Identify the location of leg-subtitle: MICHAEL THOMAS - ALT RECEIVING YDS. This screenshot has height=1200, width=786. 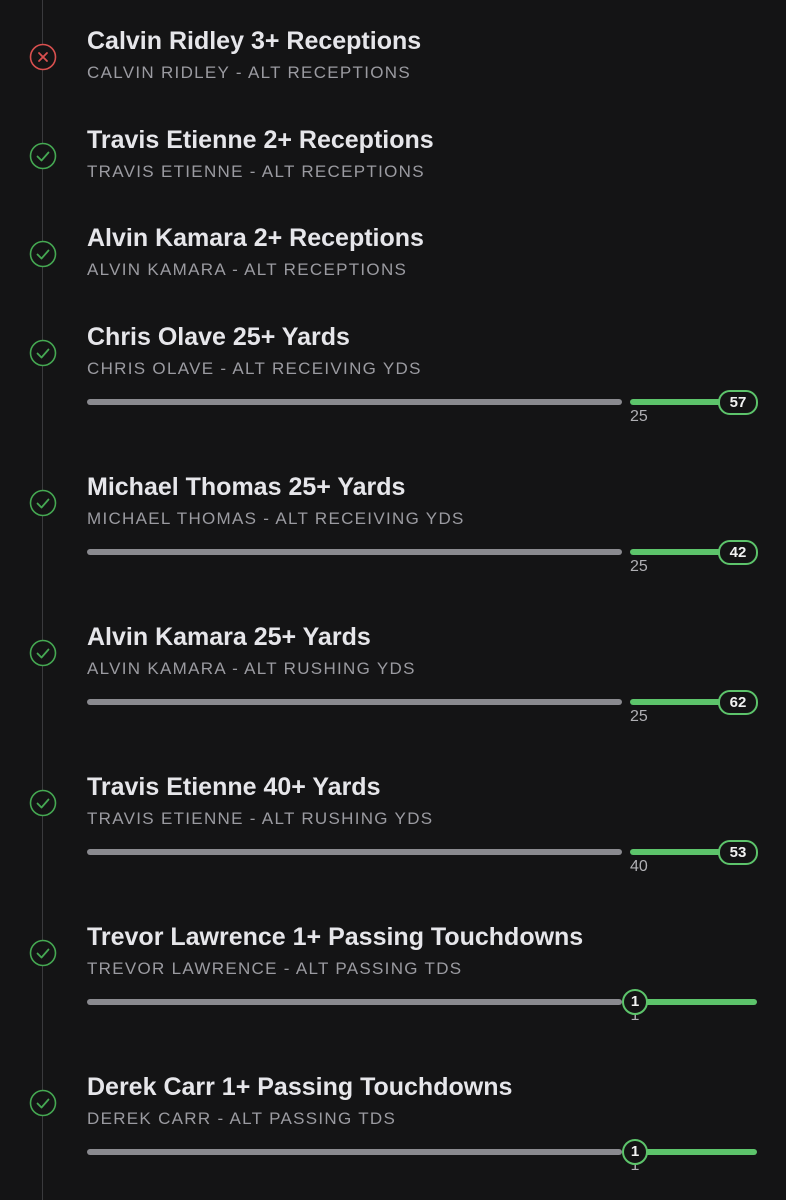
(276, 518).